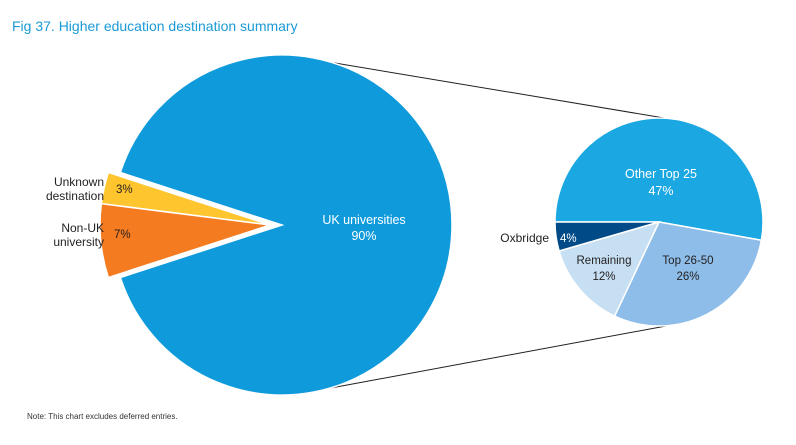 The image size is (796, 445). I want to click on slice-label-oxbridge: Oxbridge, so click(524, 238).